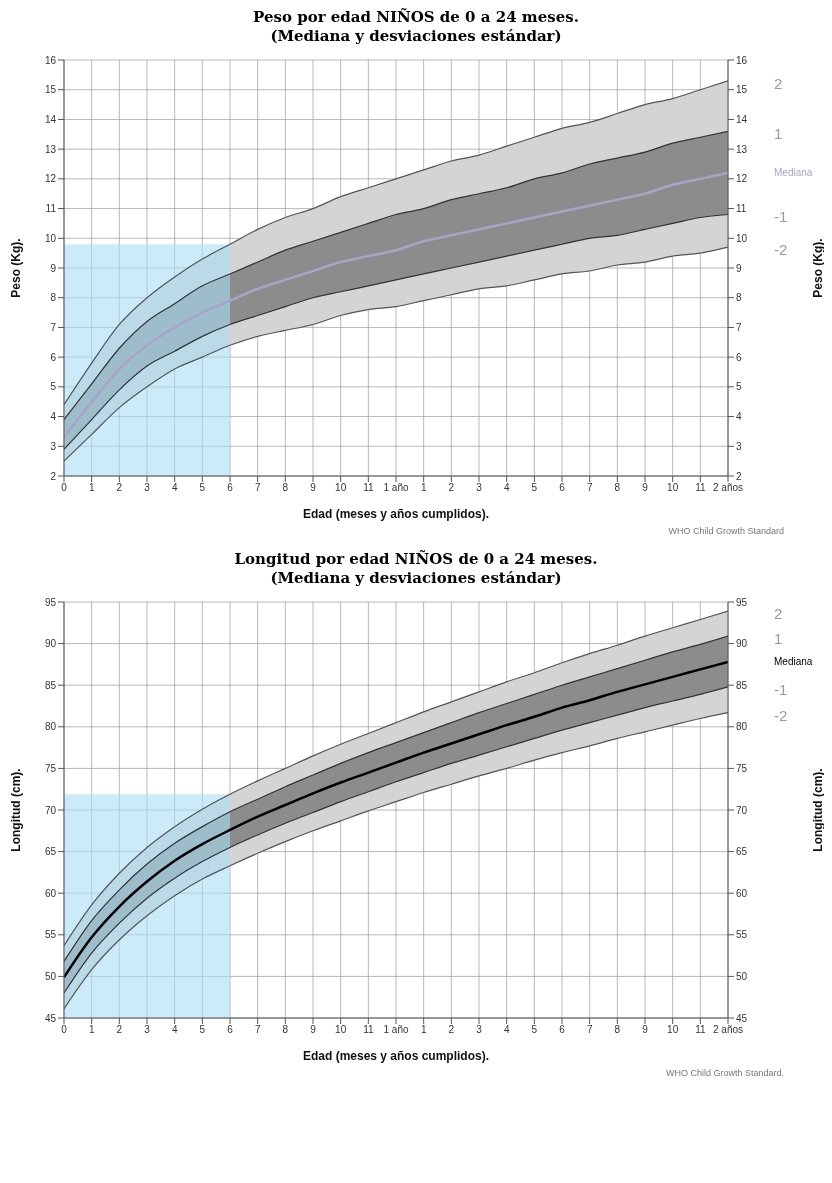  I want to click on chart-title: Peso por edad NIÑOS de 0 a 24 meses., so click(416, 17).